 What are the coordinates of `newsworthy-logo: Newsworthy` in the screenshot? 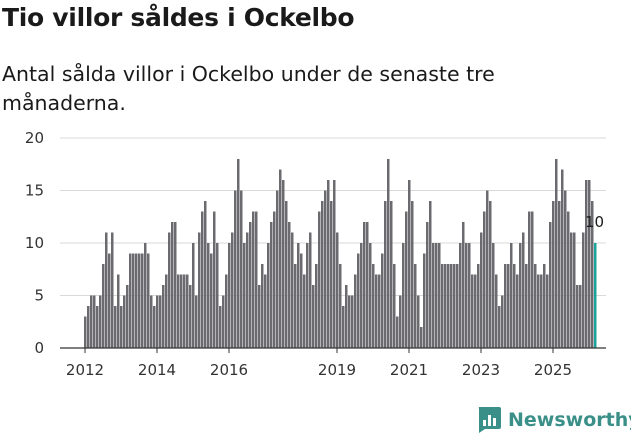 It's located at (553, 420).